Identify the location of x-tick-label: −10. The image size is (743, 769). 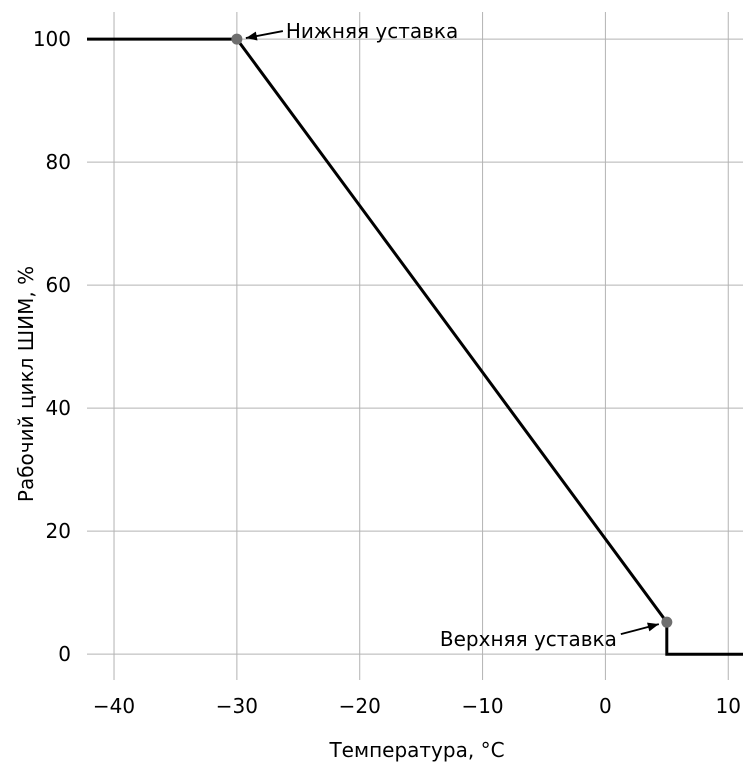
(482, 706).